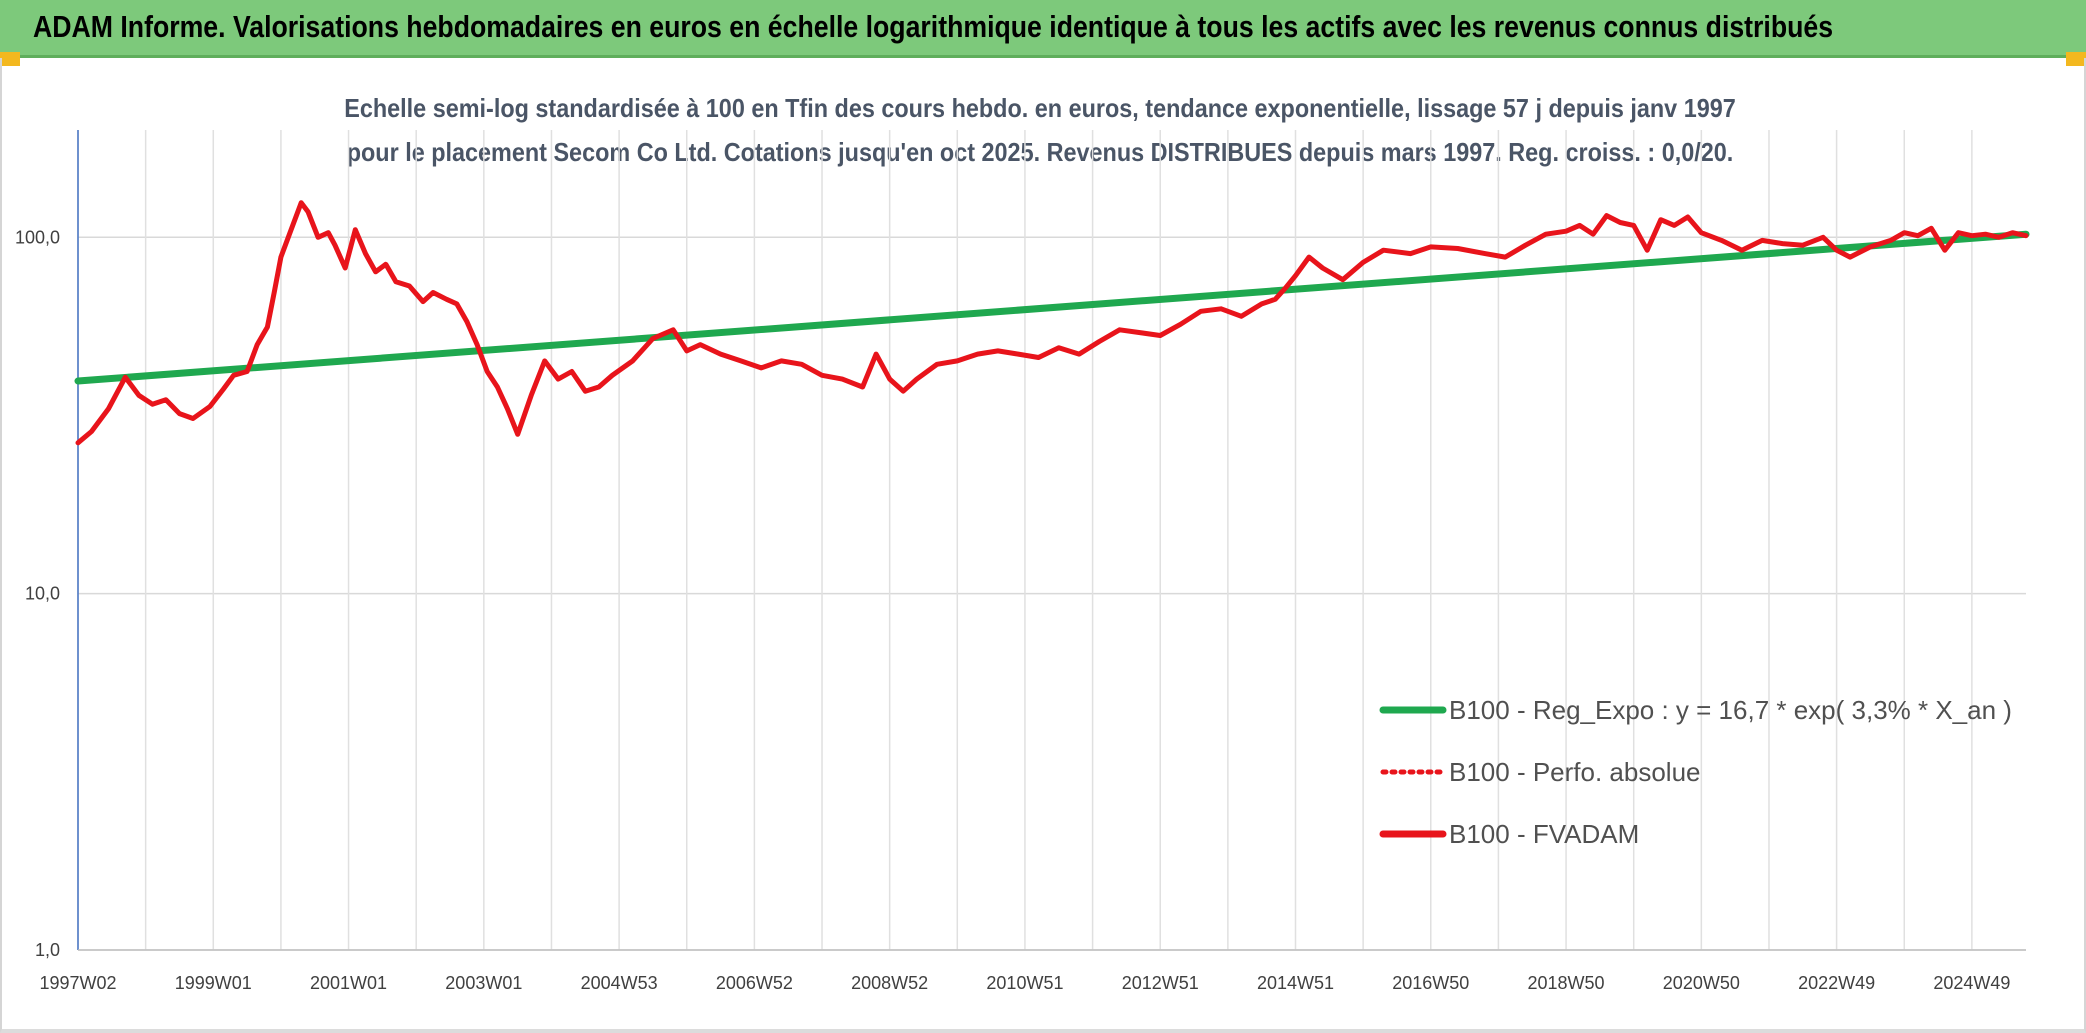  What do you see at coordinates (1052, 307) in the screenshot?
I see `regression-line` at bounding box center [1052, 307].